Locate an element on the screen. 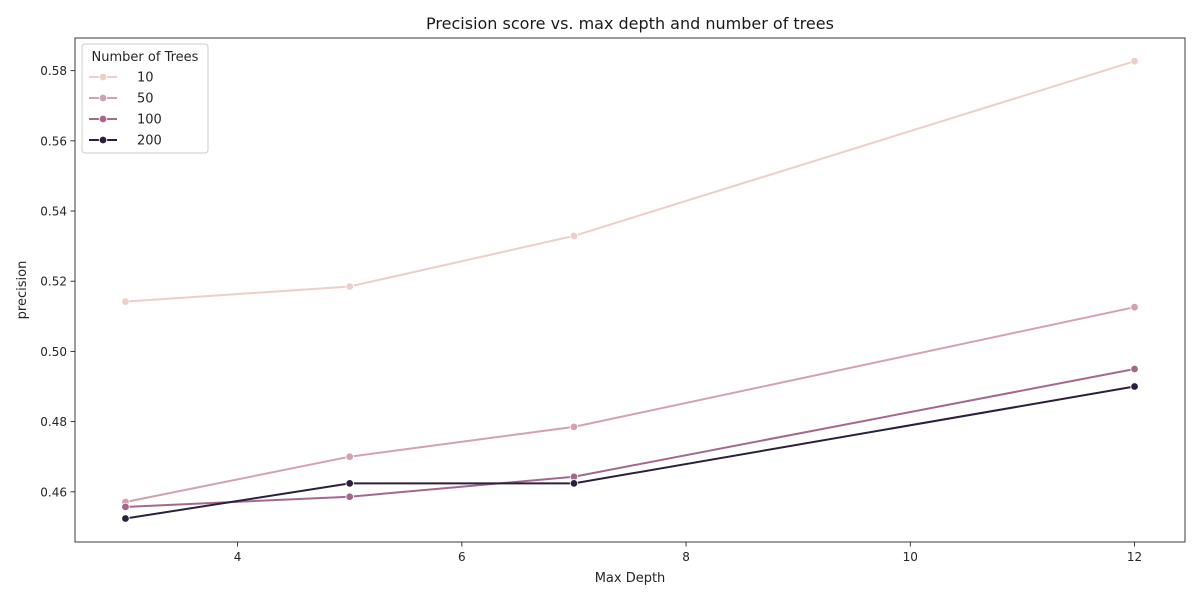 This screenshot has width=1200, height=600. x-tick-label: 6 is located at coordinates (462, 557).